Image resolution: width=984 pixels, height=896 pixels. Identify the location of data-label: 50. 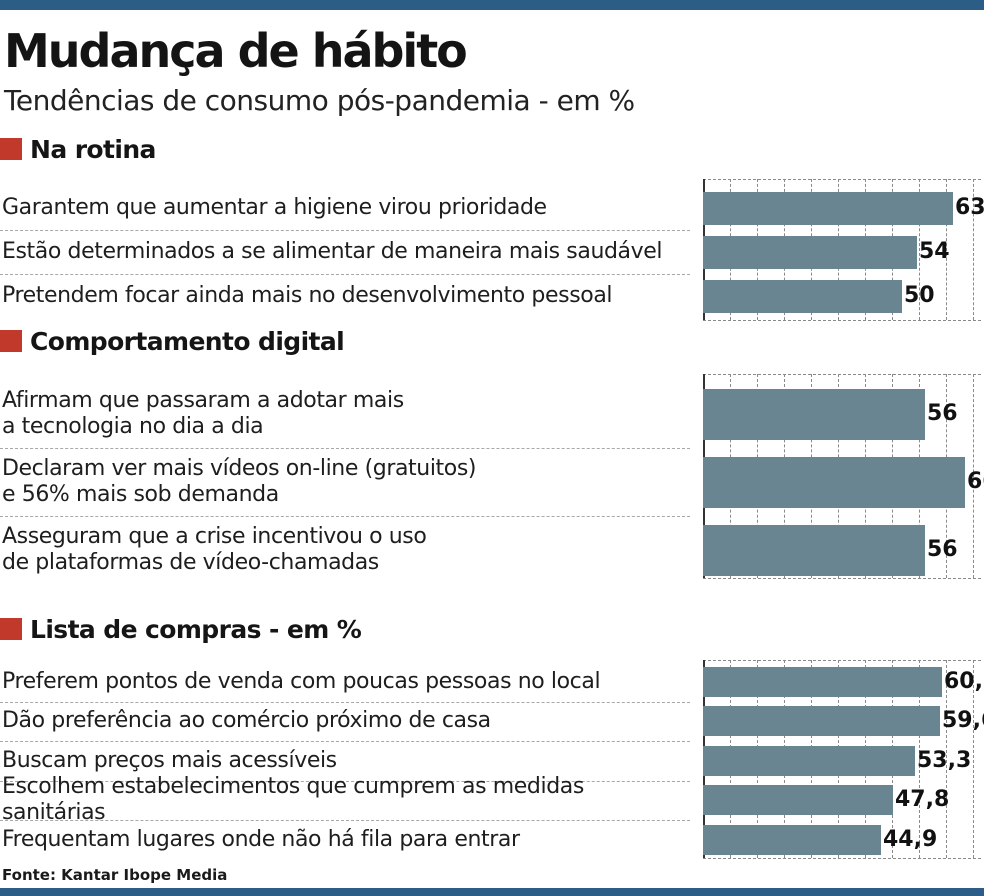
(919, 295).